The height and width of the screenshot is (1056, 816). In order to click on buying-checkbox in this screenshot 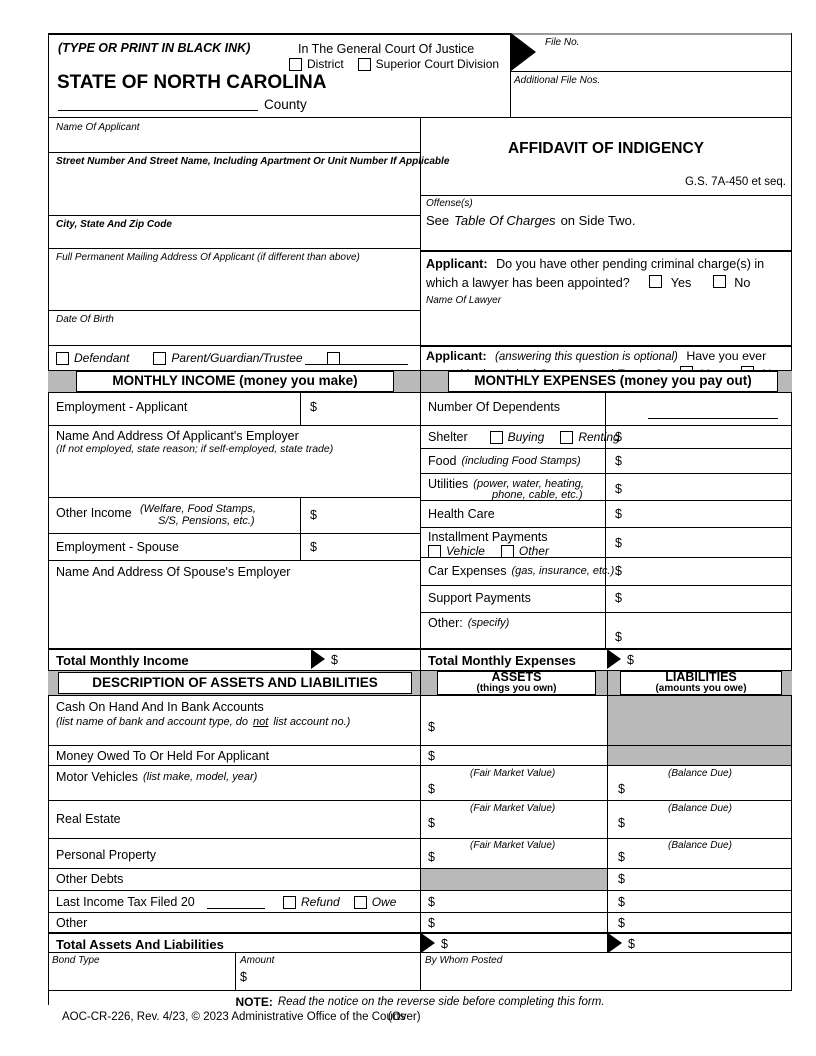, I will do `click(496, 437)`.